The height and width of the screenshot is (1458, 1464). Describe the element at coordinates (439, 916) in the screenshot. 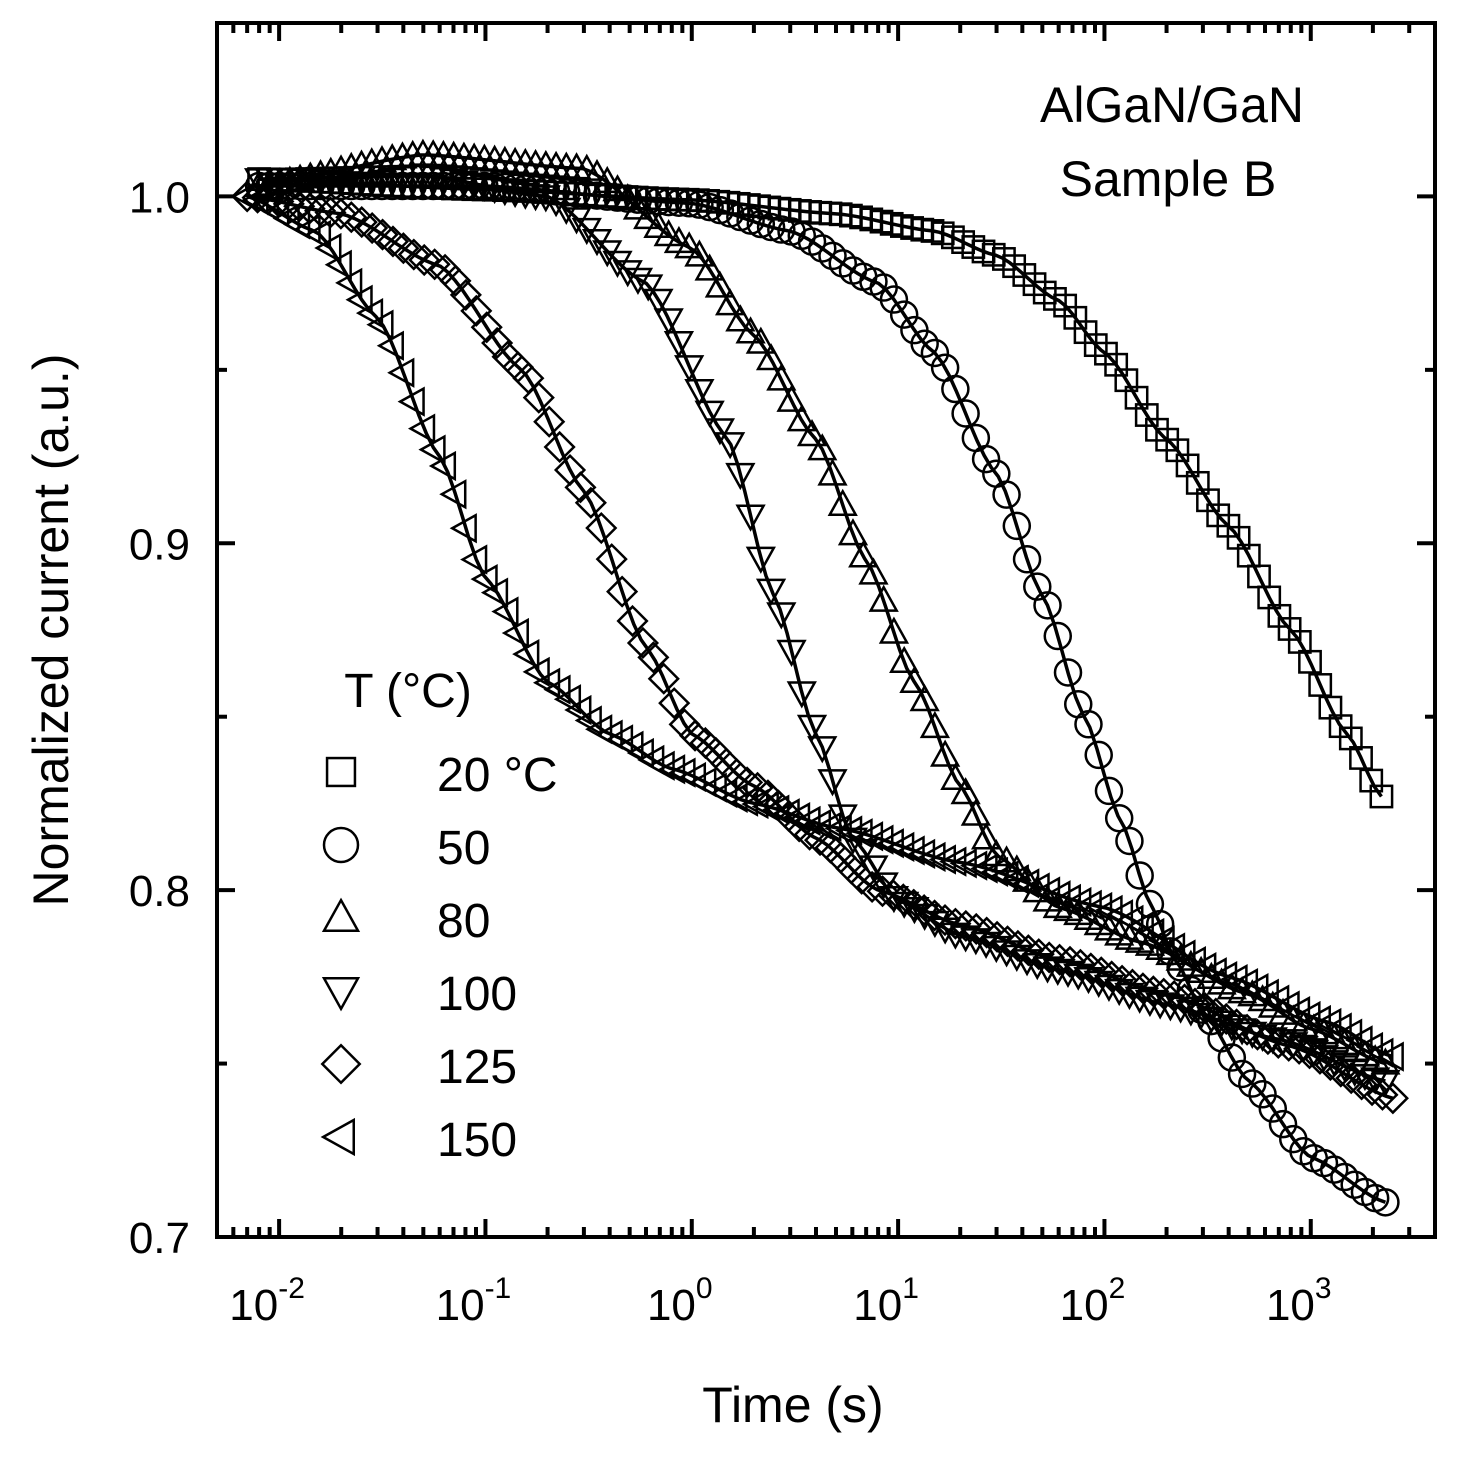

I see `legend: T (°C) 20 °C 50 80 100 125 150` at that location.